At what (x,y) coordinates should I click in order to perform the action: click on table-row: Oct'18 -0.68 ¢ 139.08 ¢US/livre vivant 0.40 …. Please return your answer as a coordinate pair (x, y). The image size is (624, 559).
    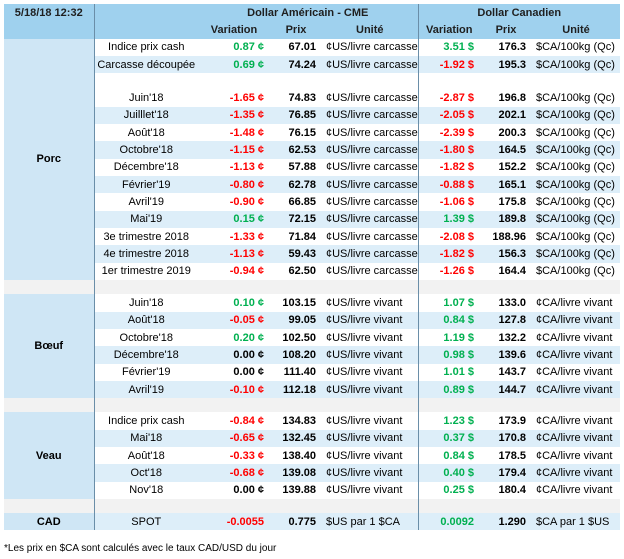
    Looking at the image, I should click on (312, 473).